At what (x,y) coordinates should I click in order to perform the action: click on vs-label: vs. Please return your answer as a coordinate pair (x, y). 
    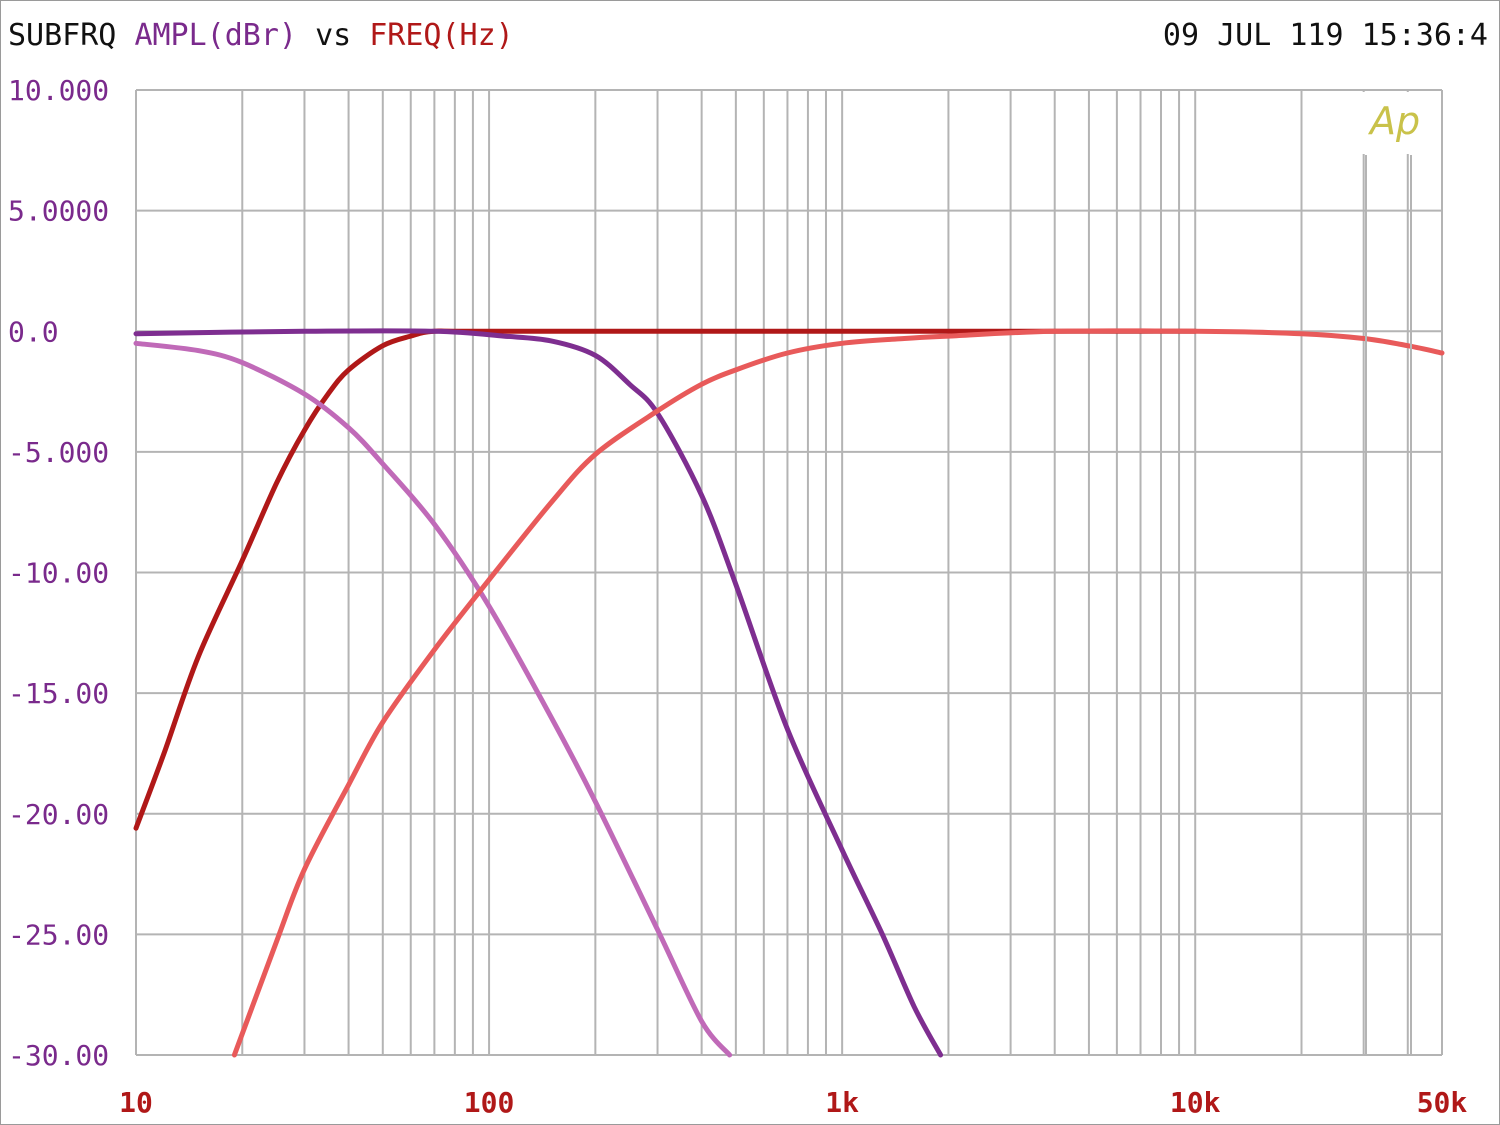
    Looking at the image, I should click on (333, 35).